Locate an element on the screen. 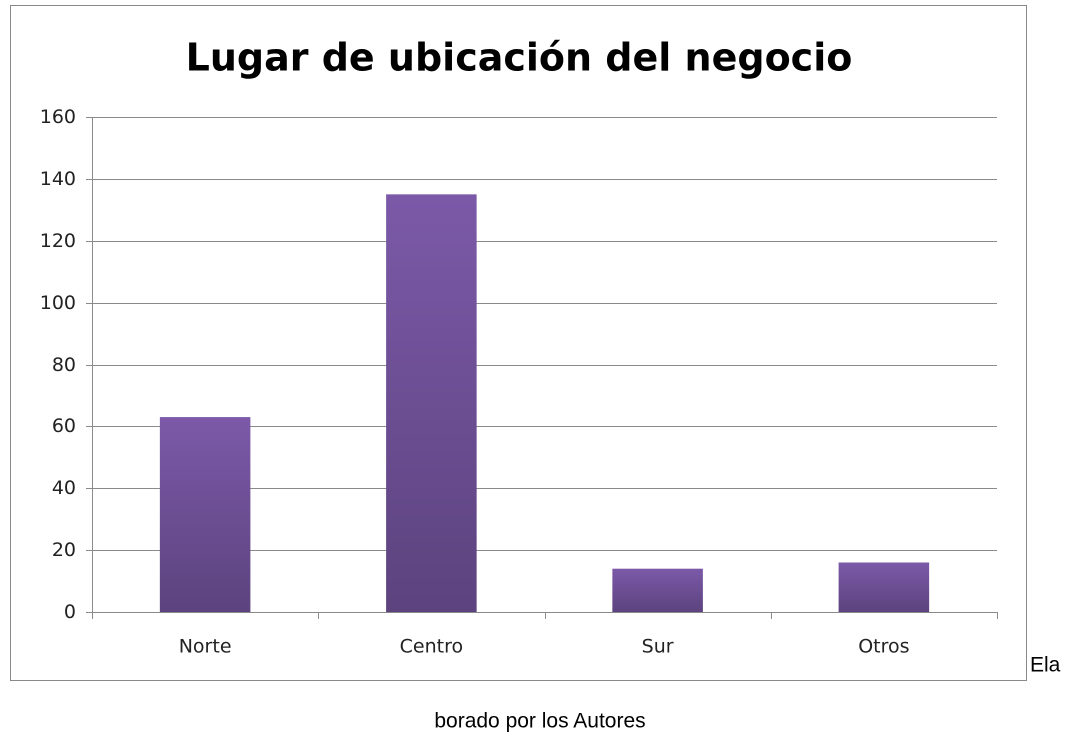 The height and width of the screenshot is (738, 1080). x-tick-label: Centro is located at coordinates (431, 647).